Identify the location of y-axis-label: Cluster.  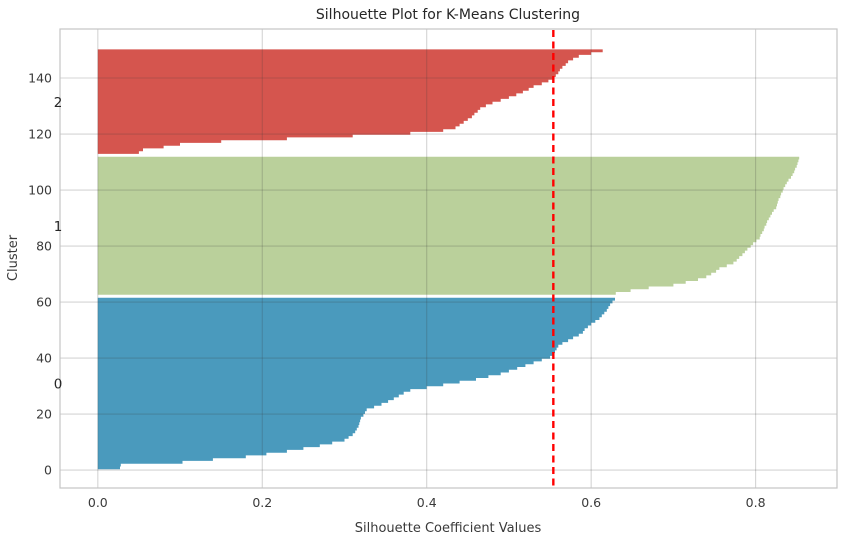
(13, 257).